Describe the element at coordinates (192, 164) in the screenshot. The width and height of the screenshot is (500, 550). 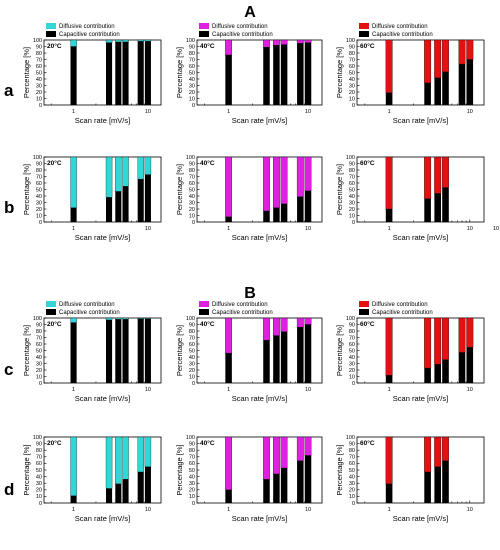
I see `y-tick-label-row-b-col-2-90: 90` at that location.